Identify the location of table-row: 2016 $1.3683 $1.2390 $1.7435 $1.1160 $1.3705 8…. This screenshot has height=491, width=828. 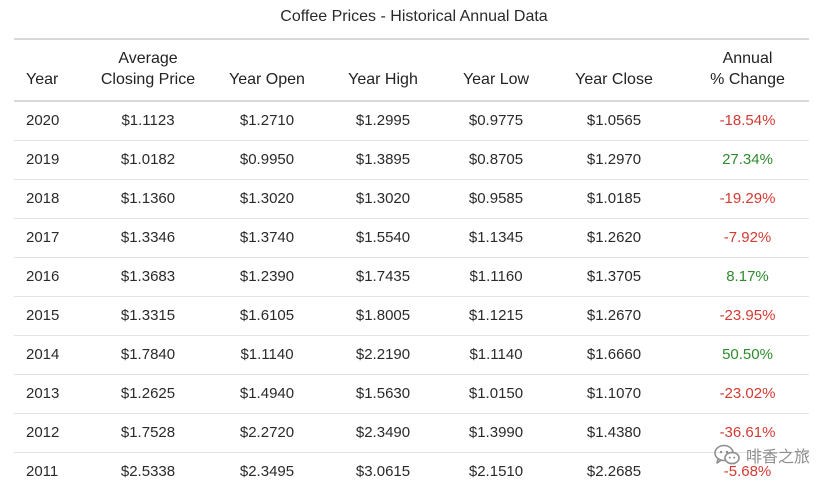
(411, 277).